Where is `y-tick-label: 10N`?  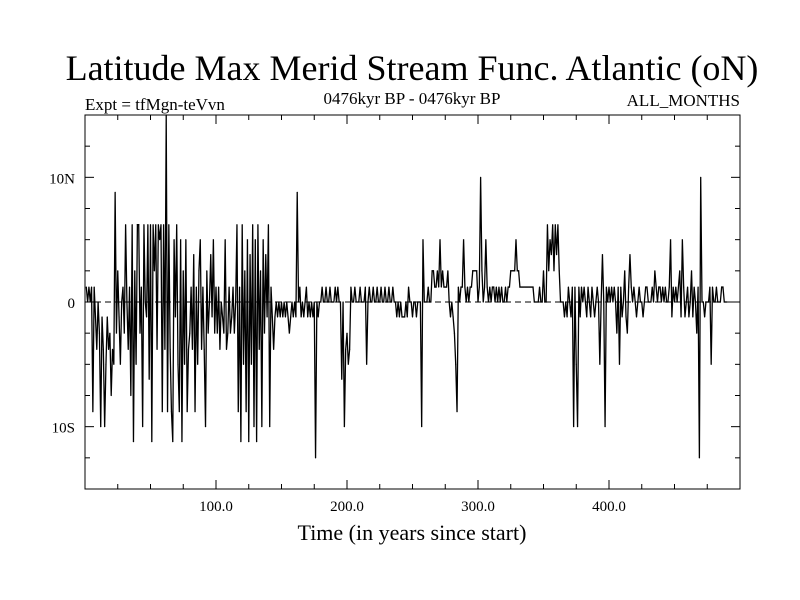 y-tick-label: 10N is located at coordinates (62, 179).